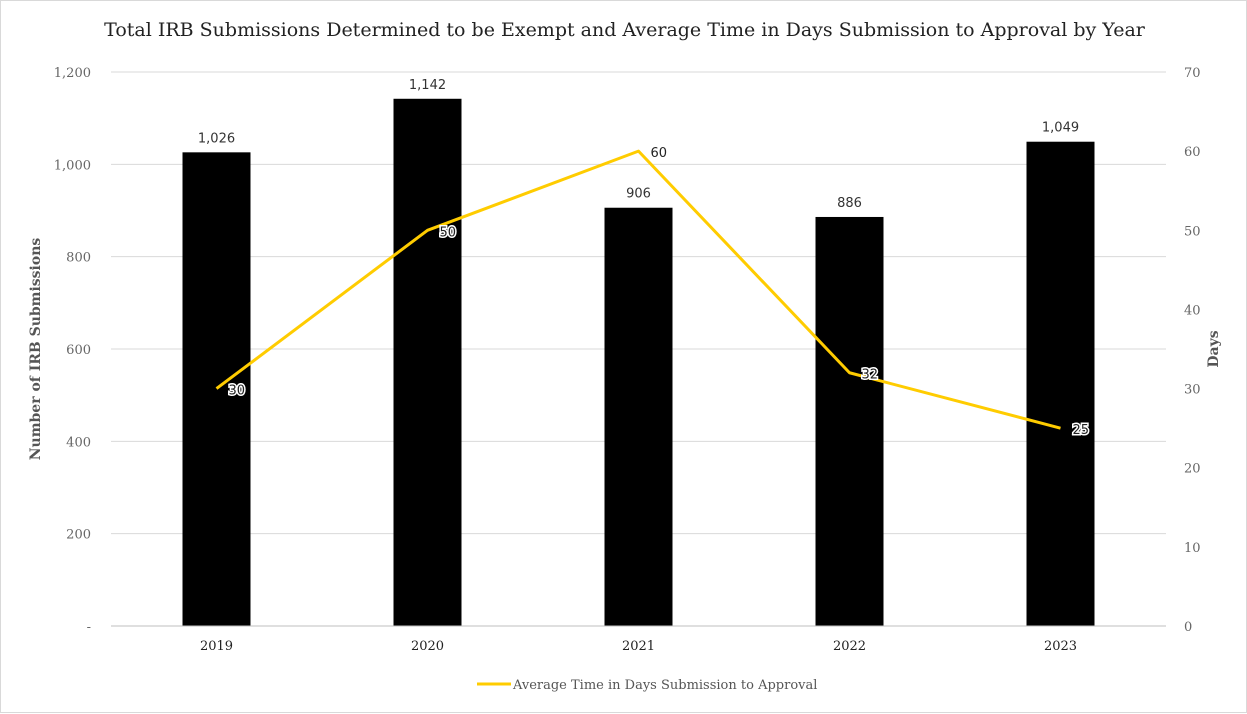  What do you see at coordinates (427, 85) in the screenshot?
I see `bar-value-label: 1,142` at bounding box center [427, 85].